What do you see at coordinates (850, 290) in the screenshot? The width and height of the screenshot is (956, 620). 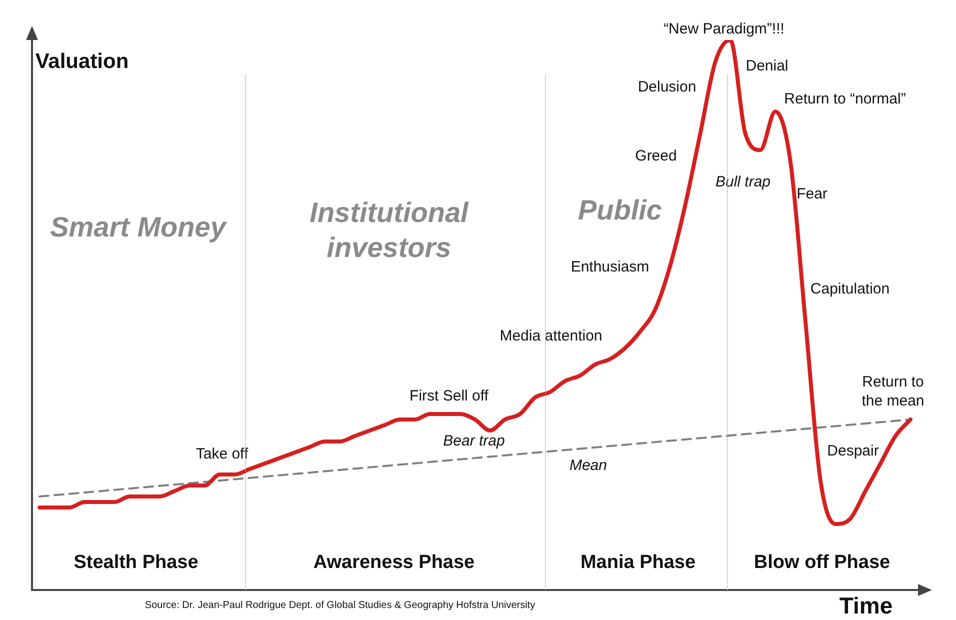 I see `annotation: Capitulation` at bounding box center [850, 290].